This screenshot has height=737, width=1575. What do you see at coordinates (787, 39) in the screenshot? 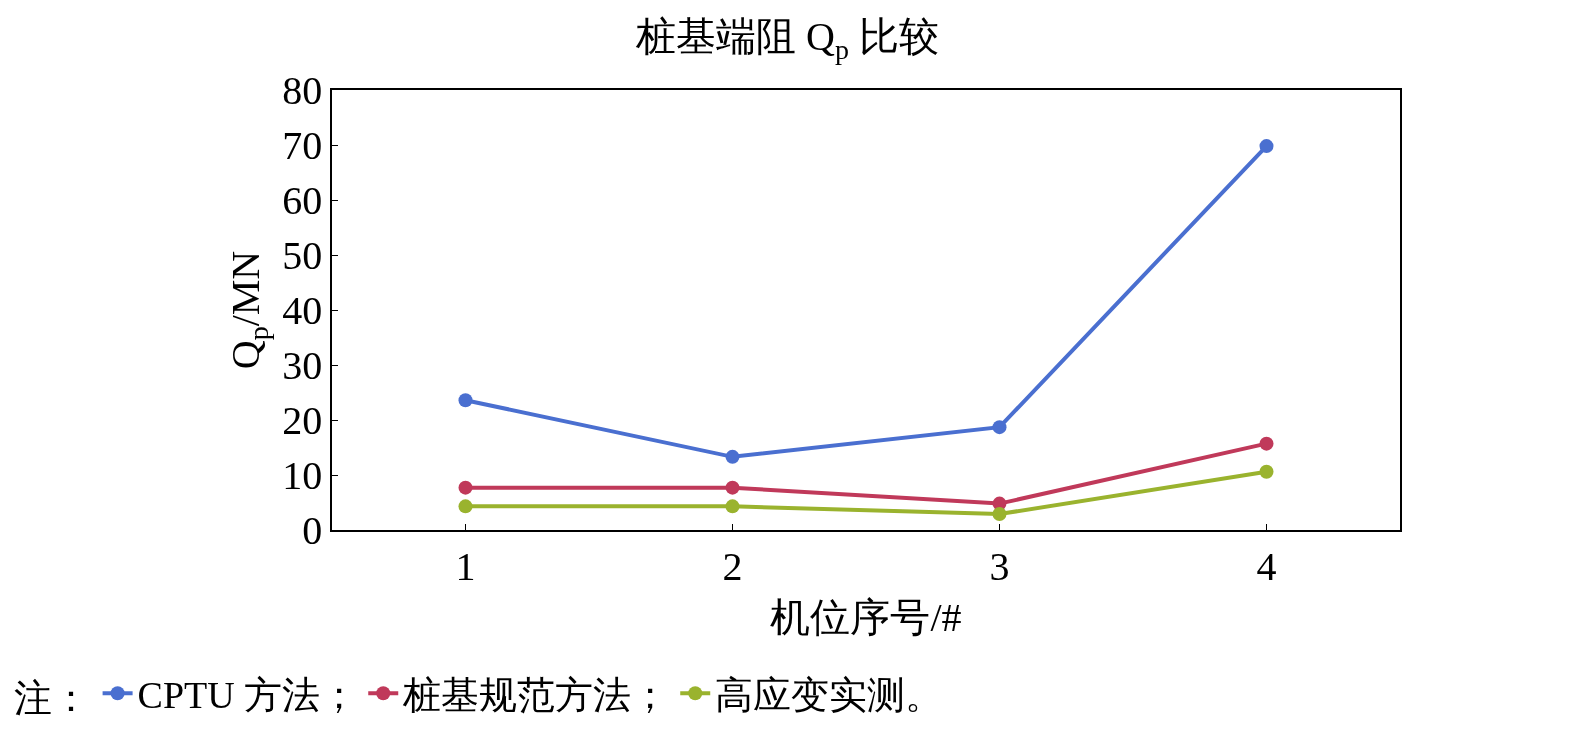
I see `chart-title: 桩基端阻 Q$_{p}$ 比较` at bounding box center [787, 39].